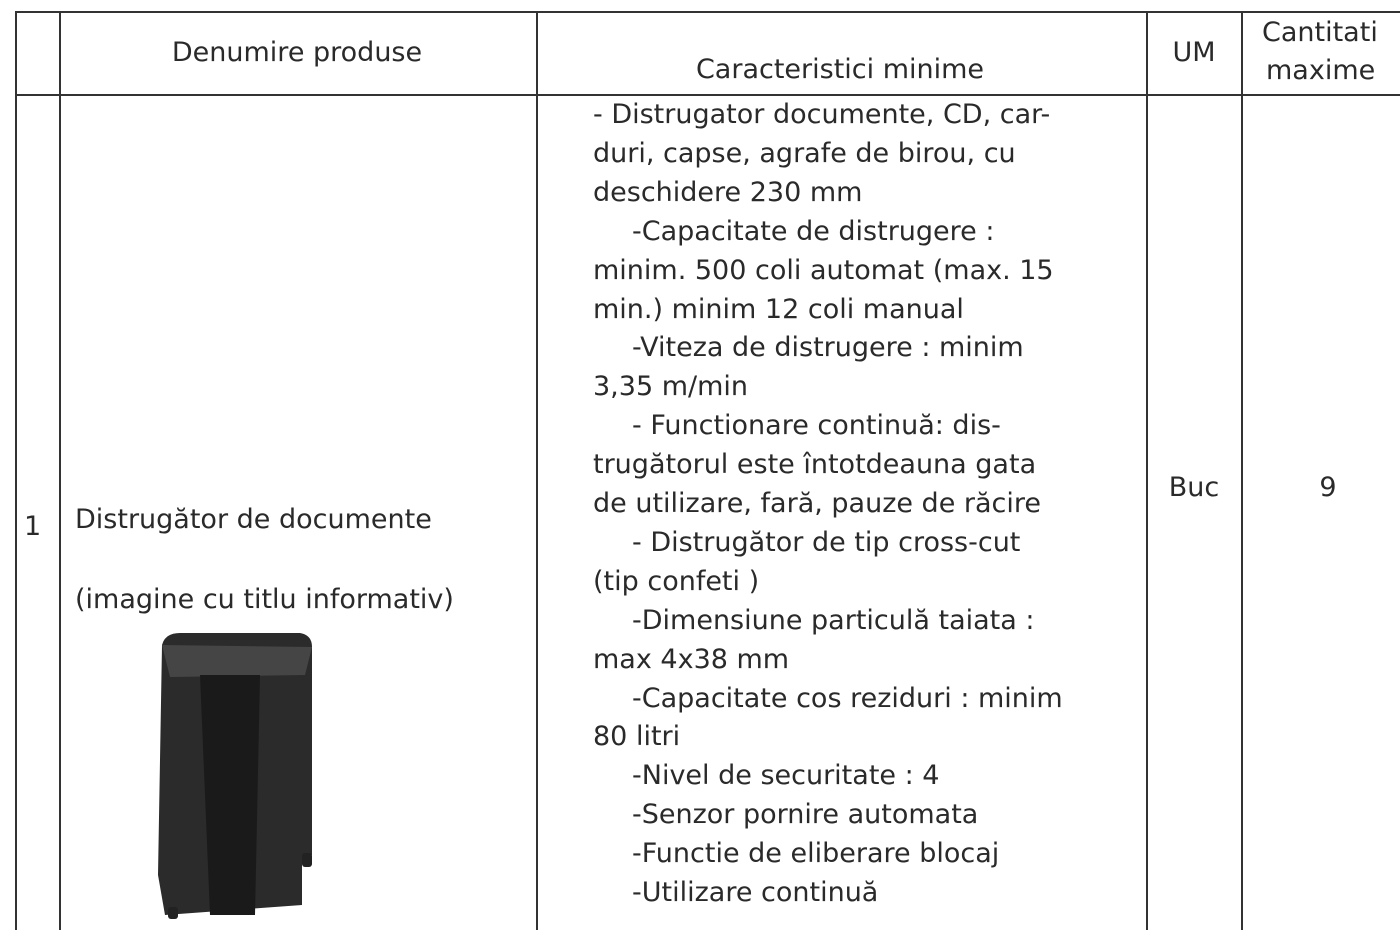 This screenshot has height=930, width=1400. What do you see at coordinates (847, 698) in the screenshot?
I see `characteristic-line: -Capacitate cos reziduri : minim` at bounding box center [847, 698].